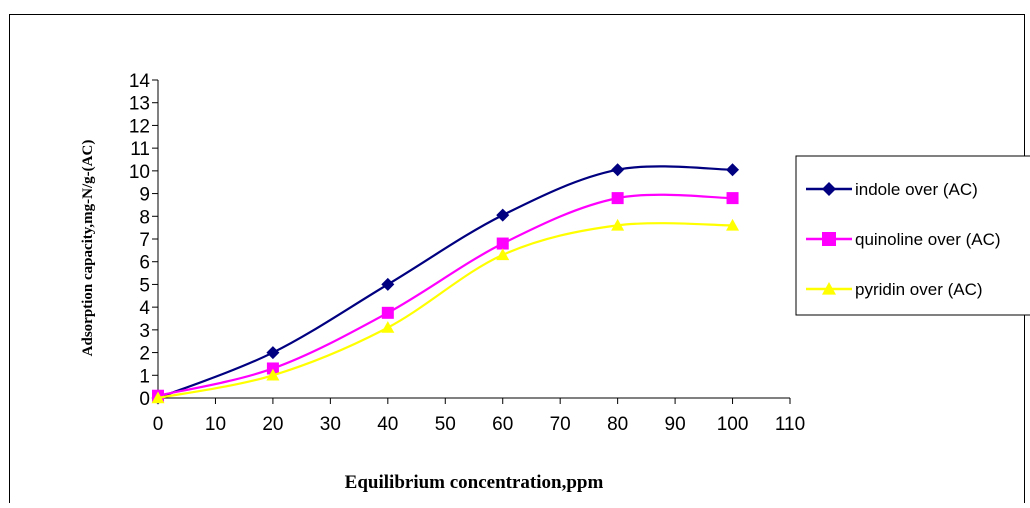  What do you see at coordinates (139, 126) in the screenshot?
I see `y-tick-label: 12` at bounding box center [139, 126].